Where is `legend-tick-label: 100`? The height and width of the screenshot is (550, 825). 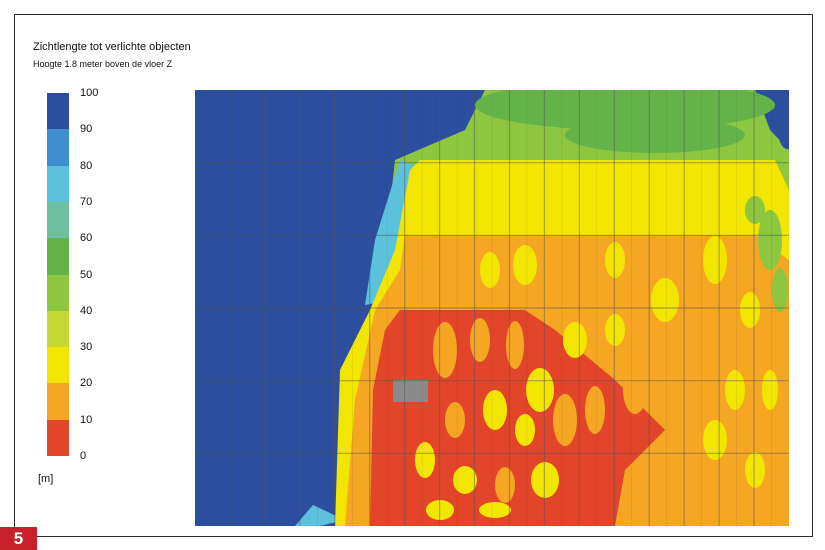 legend-tick-label: 100 is located at coordinates (89, 93).